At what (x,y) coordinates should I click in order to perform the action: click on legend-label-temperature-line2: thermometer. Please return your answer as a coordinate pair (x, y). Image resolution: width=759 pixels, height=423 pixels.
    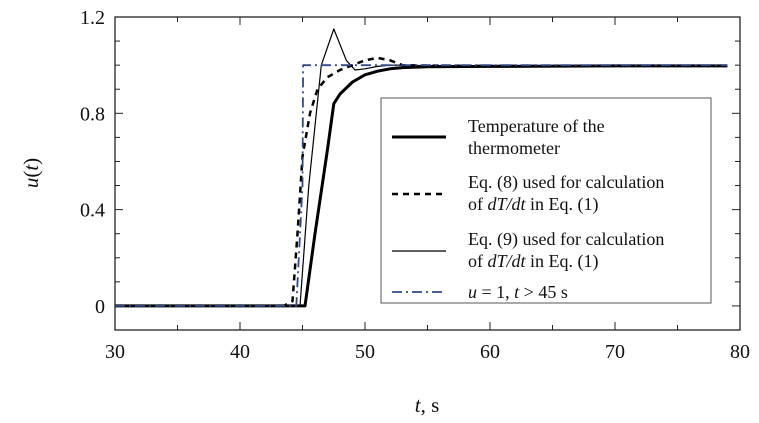
    Looking at the image, I should click on (514, 148).